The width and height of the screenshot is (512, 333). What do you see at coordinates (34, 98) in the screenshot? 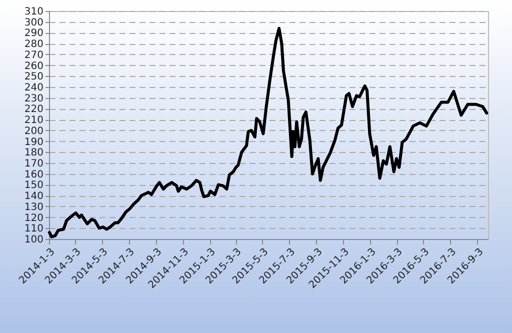
I see `y-tick-label: 230` at bounding box center [34, 98].